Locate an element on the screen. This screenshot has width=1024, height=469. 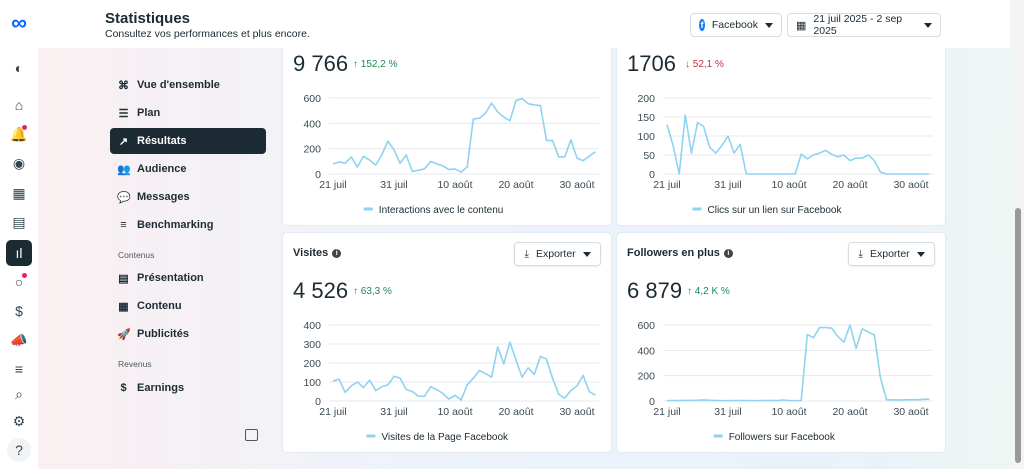
nav-item-benchmarking: ≡ Benchmarking is located at coordinates (188, 225).